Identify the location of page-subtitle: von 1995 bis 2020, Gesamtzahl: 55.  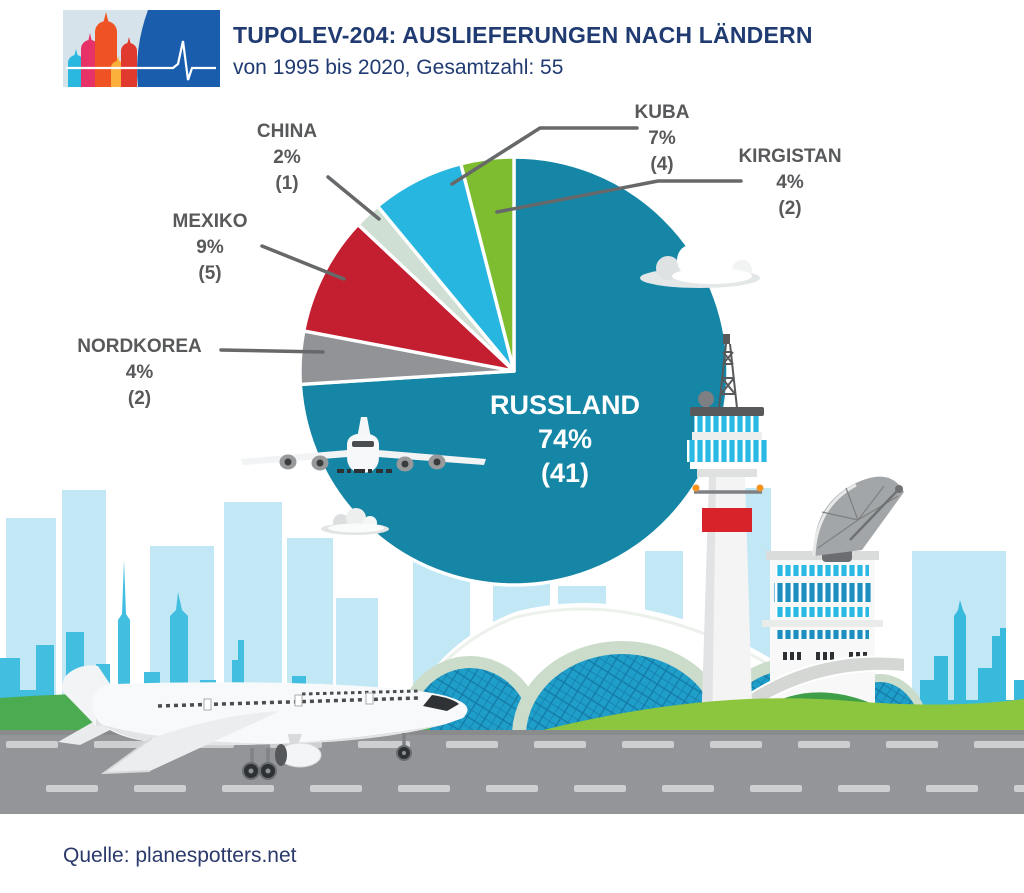
(398, 67).